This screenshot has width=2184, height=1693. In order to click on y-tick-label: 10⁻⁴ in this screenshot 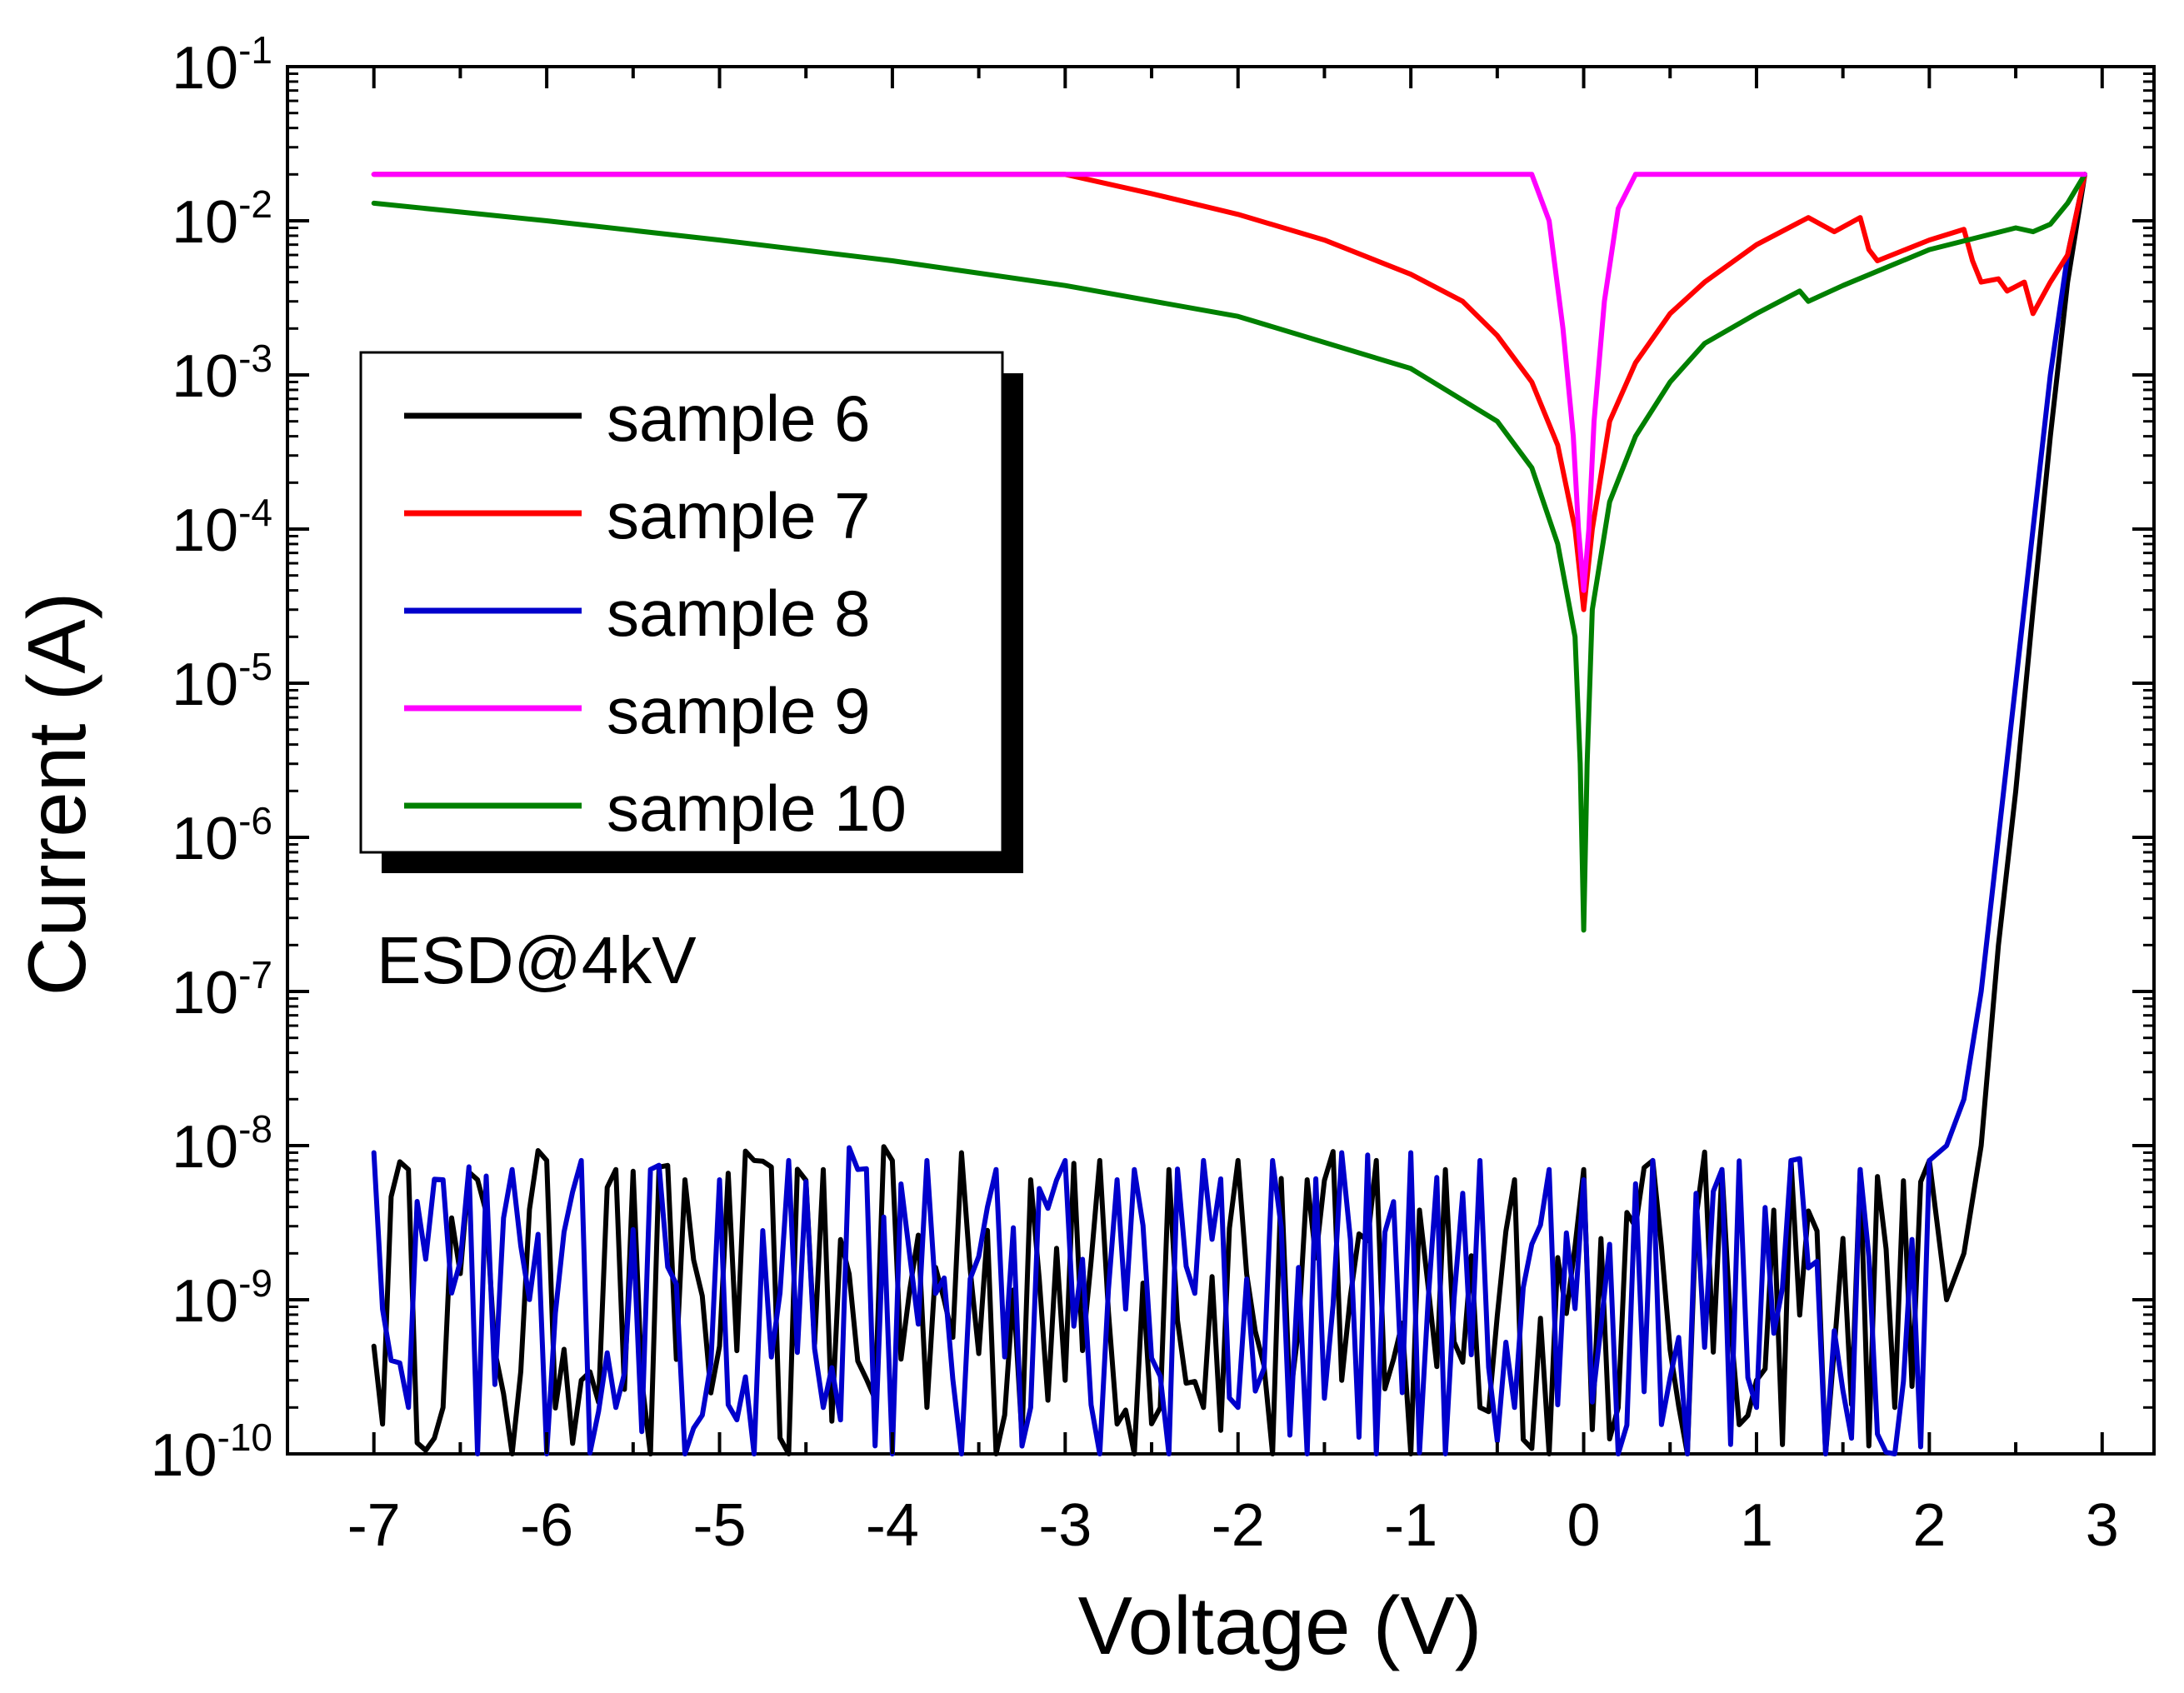, I will do `click(222, 527)`.